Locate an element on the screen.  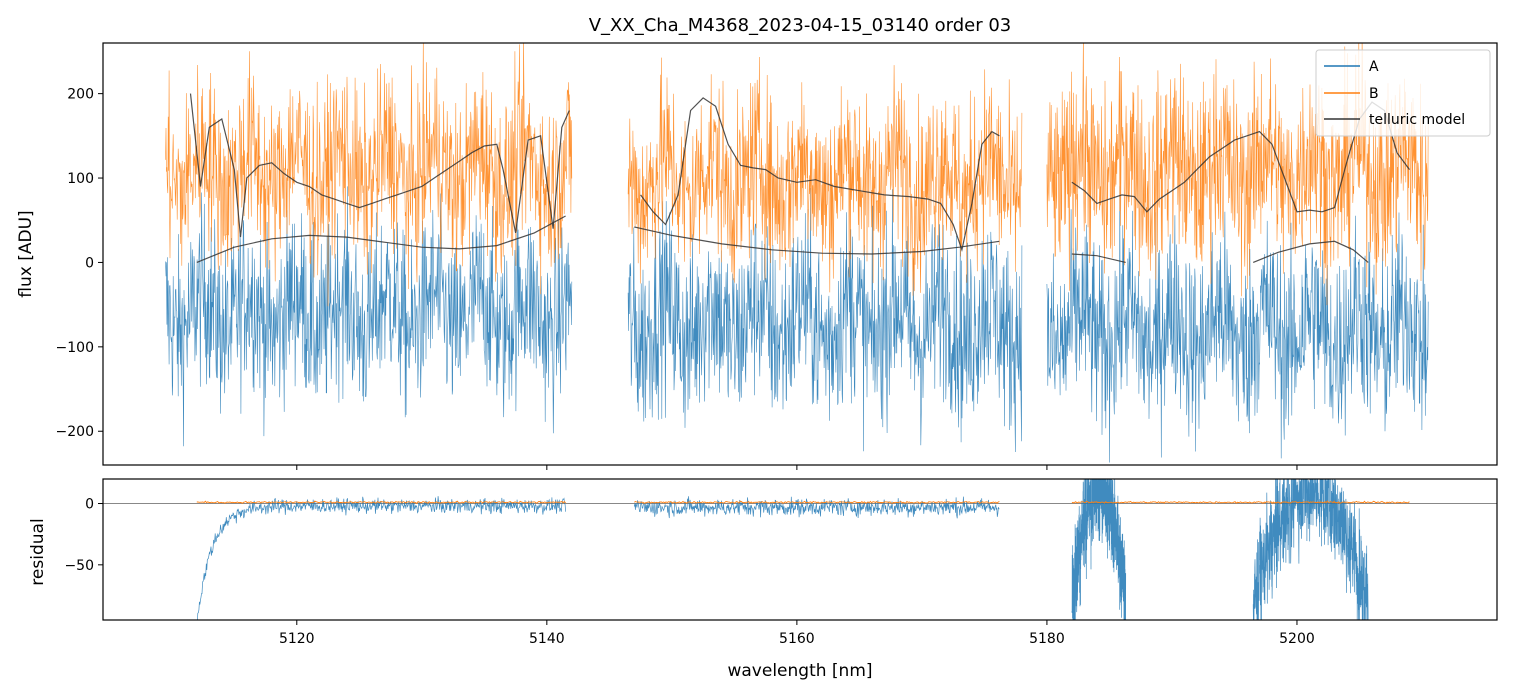
legend: A B telluric model is located at coordinates (1403, 93).